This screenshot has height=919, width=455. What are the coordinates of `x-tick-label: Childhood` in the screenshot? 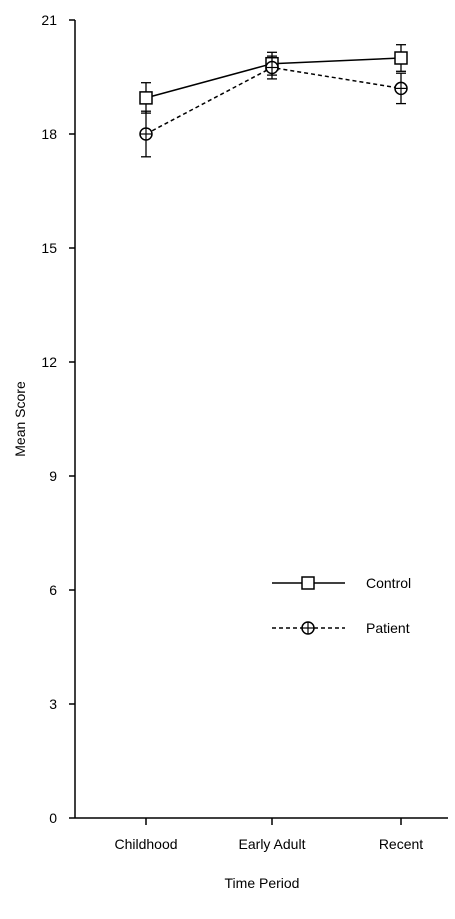 It's located at (145, 844).